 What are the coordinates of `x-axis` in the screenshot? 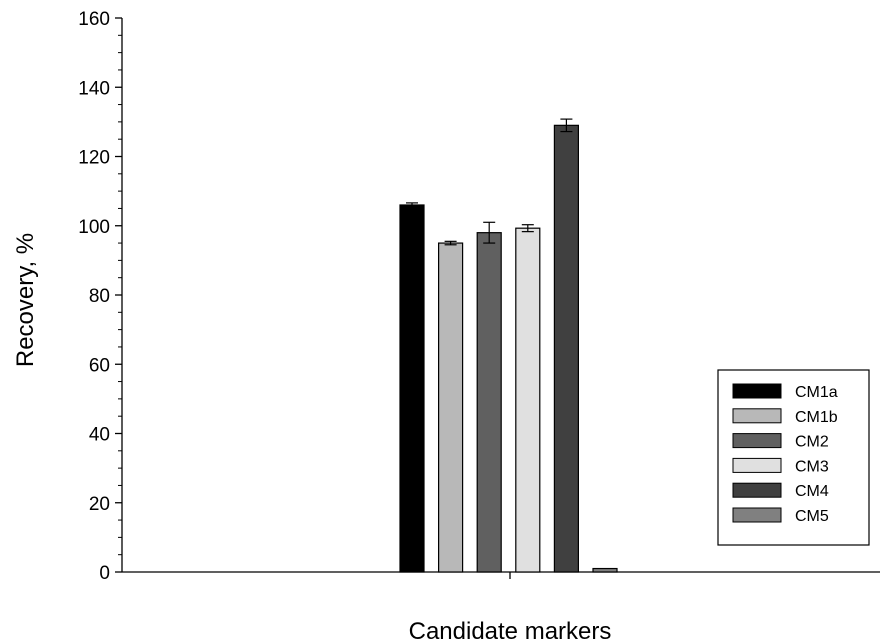 It's located at (501, 575).